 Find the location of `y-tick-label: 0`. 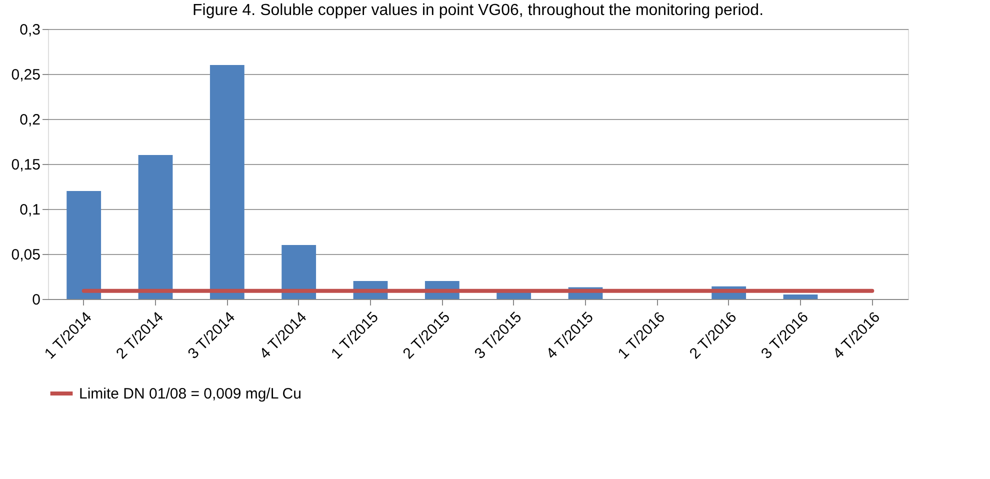

y-tick-label: 0 is located at coordinates (36, 300).